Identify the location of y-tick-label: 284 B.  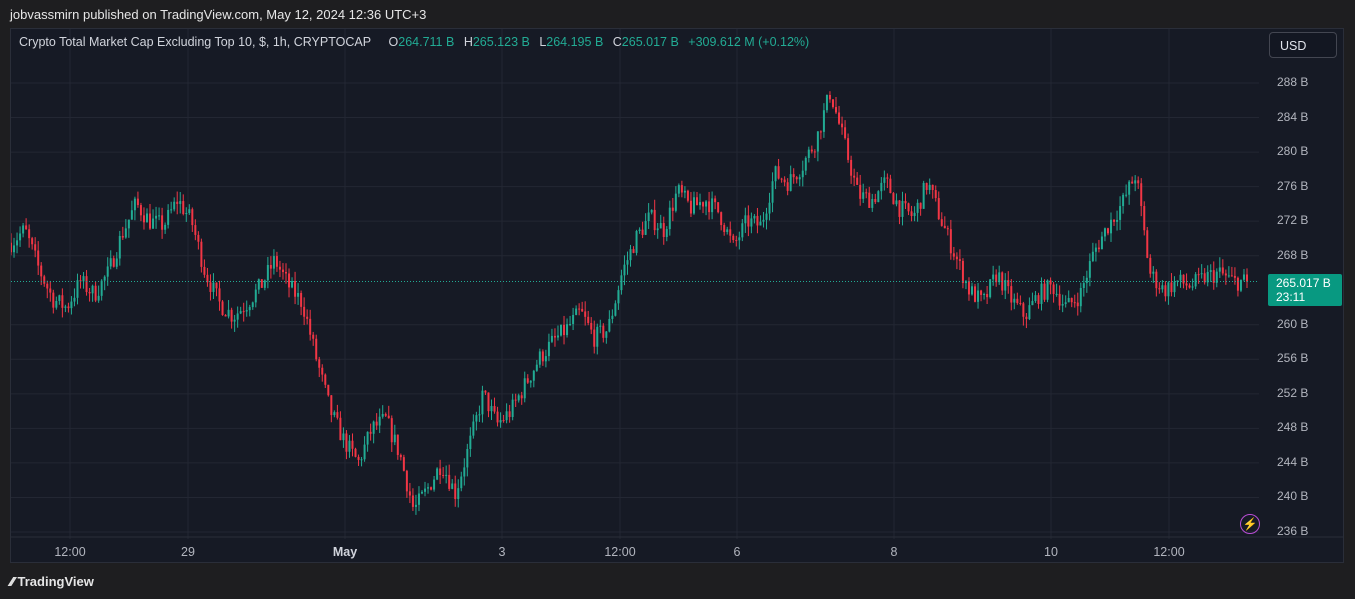
(1293, 116).